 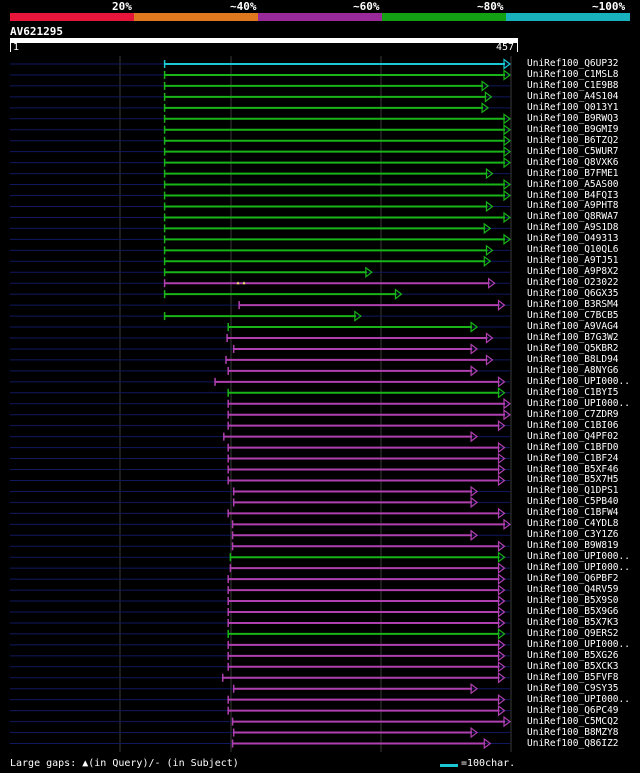 What do you see at coordinates (573, 502) in the screenshot?
I see `hit-label: UniRef100_C5PB40` at bounding box center [573, 502].